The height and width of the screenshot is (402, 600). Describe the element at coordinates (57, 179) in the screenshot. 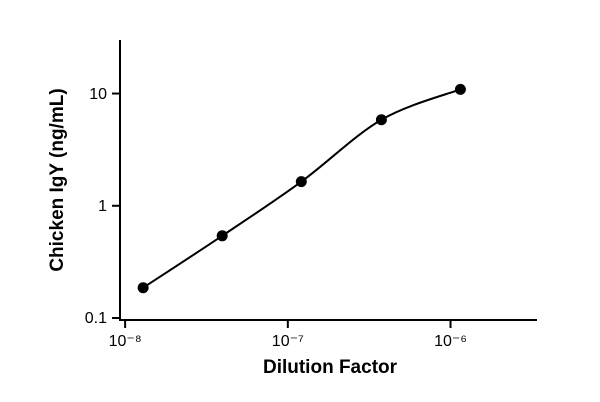

I see `y-axis-title: Chicken IgY (ng/mL)` at that location.